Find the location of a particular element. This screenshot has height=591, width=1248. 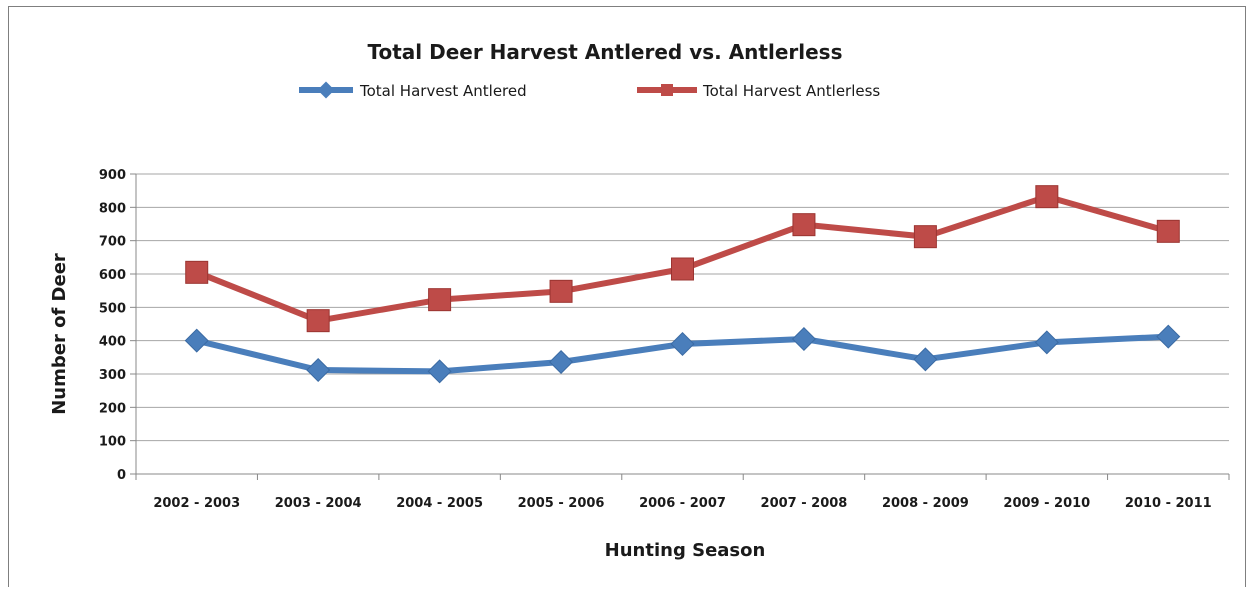

y-tick-label: 700 is located at coordinates (112, 242).